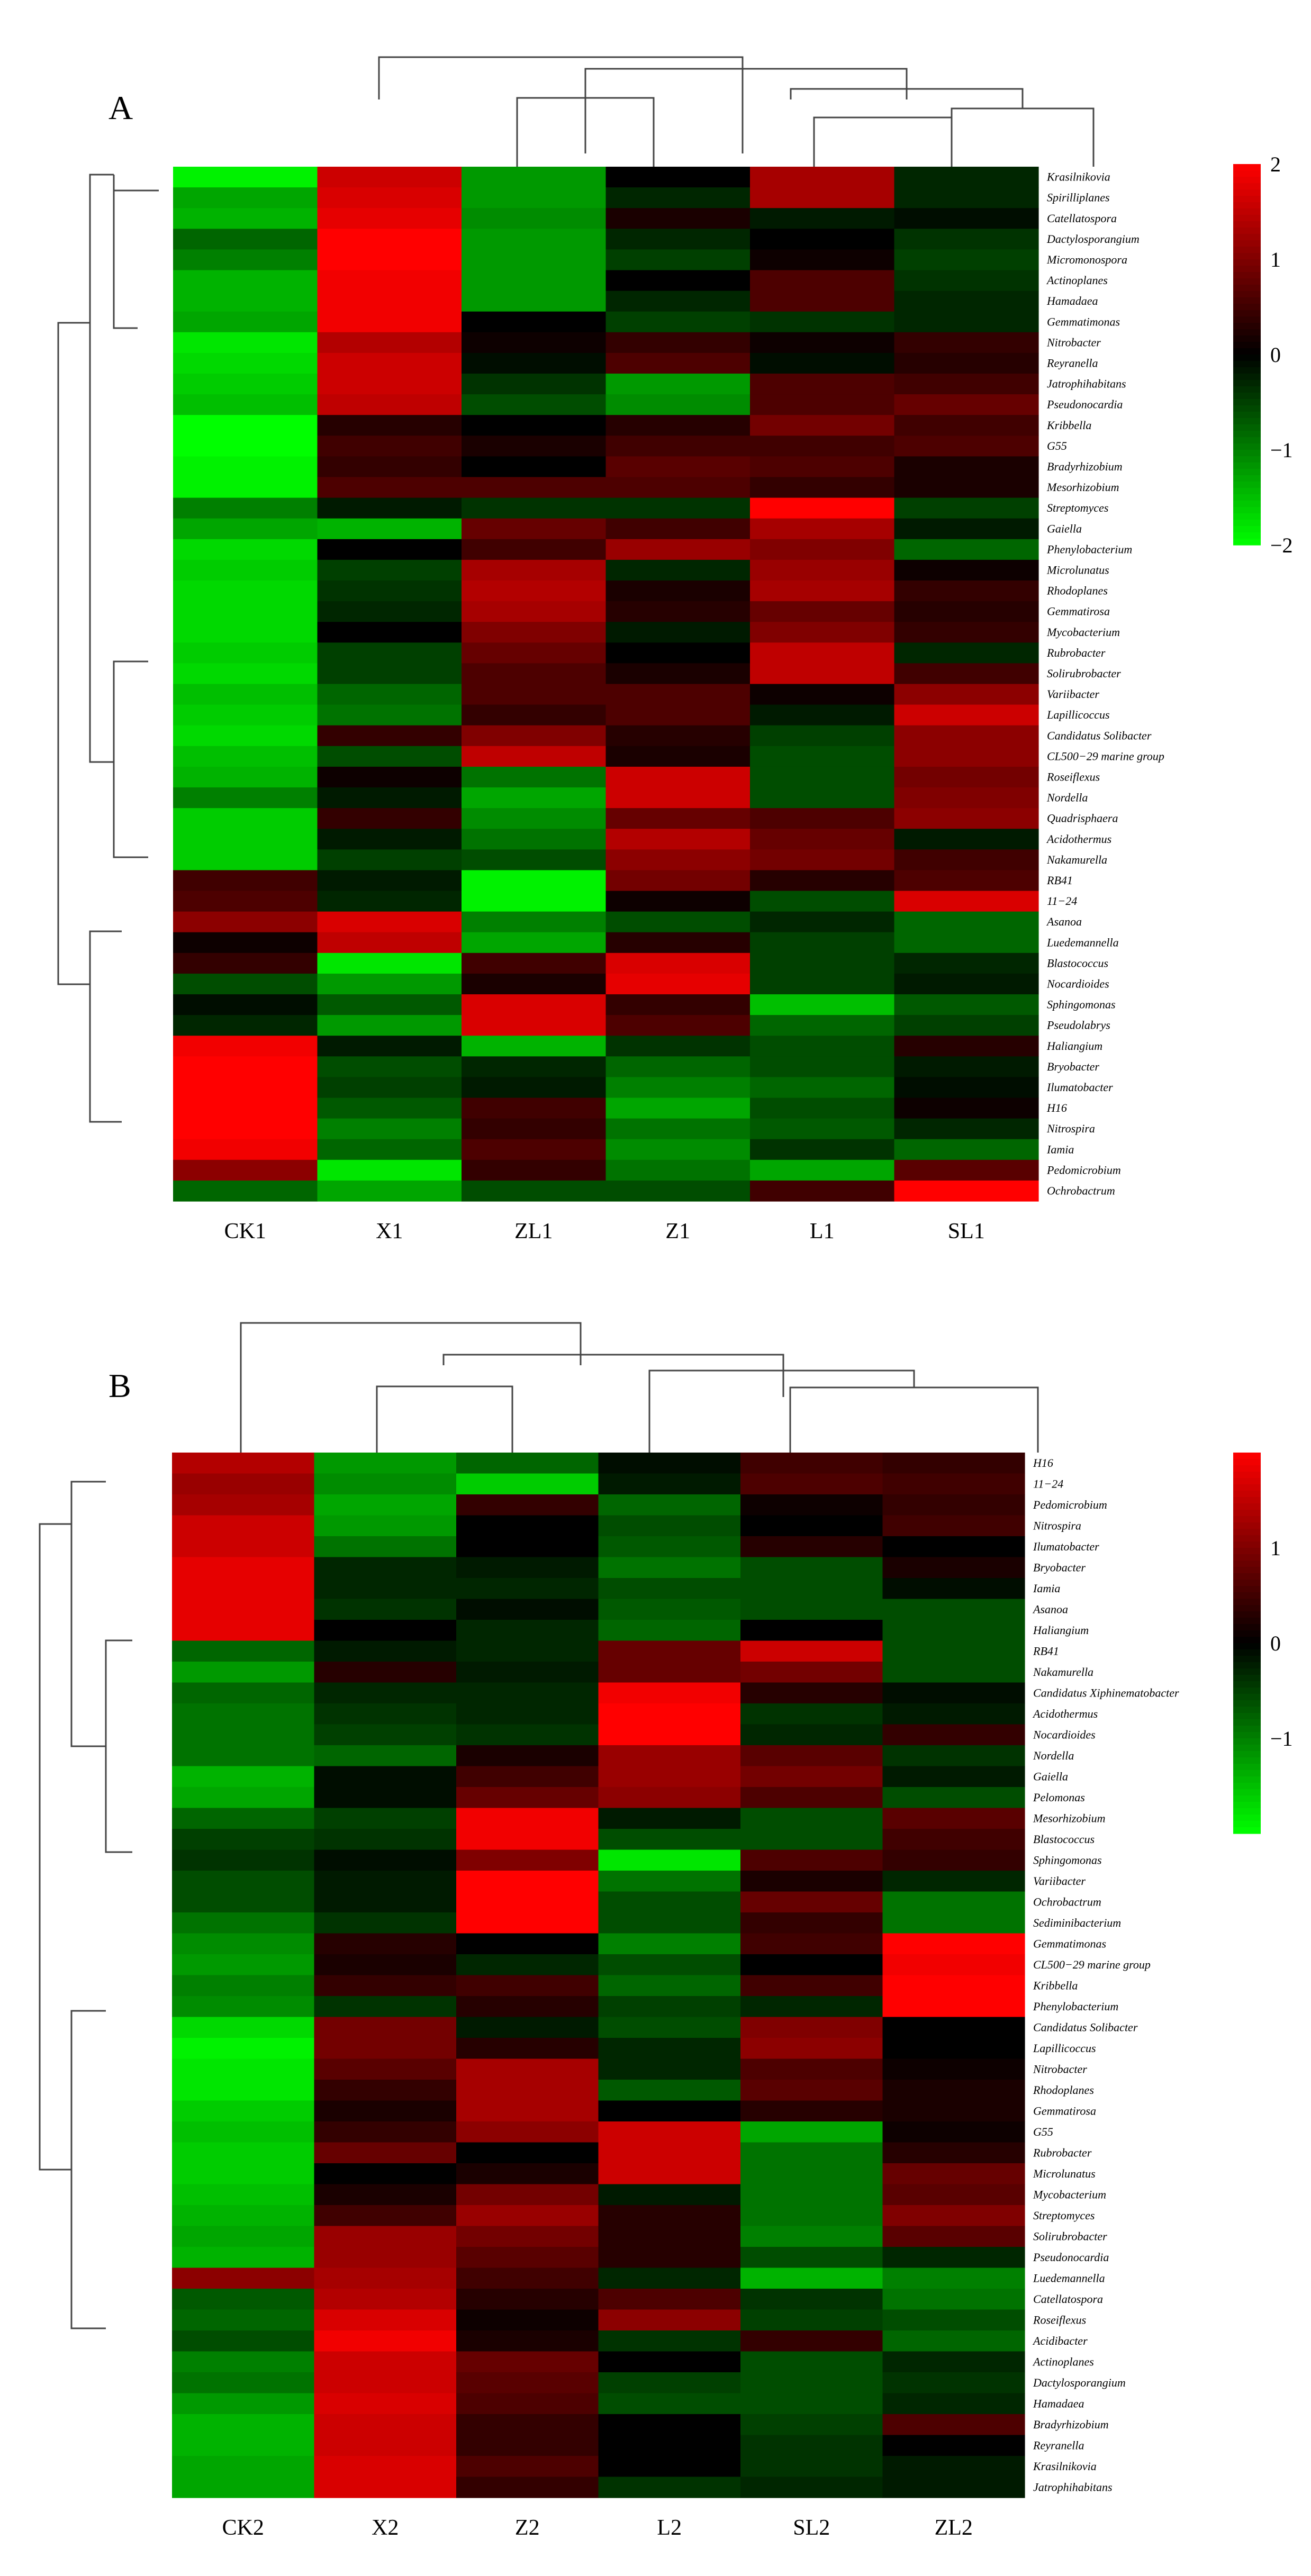  What do you see at coordinates (246, 818) in the screenshot?
I see `a-cell-quadrisphaera-ck1` at bounding box center [246, 818].